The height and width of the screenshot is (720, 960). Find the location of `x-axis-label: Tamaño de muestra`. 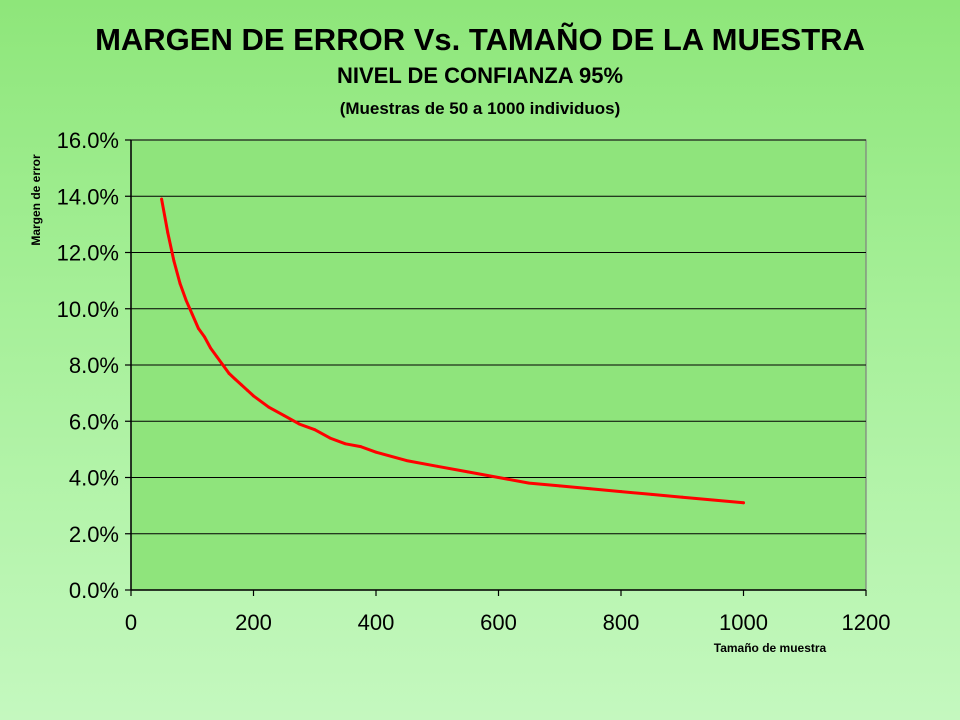

x-axis-label: Tamaño de muestra is located at coordinates (770, 648).